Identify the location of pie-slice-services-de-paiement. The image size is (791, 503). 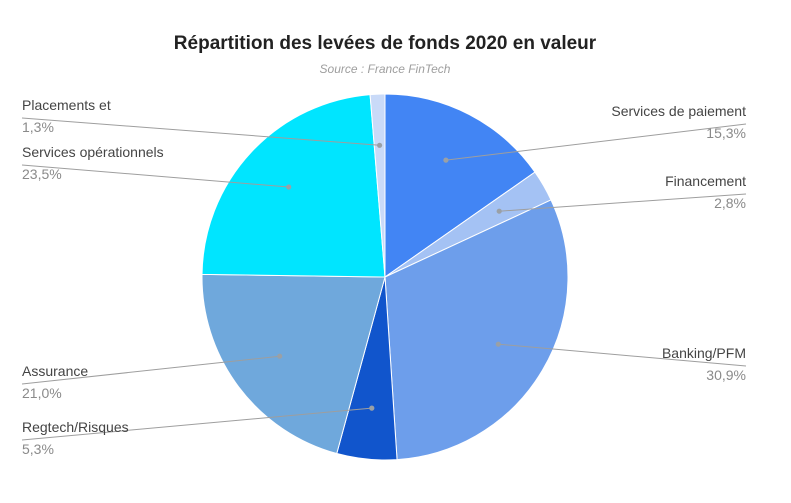
(460, 185).